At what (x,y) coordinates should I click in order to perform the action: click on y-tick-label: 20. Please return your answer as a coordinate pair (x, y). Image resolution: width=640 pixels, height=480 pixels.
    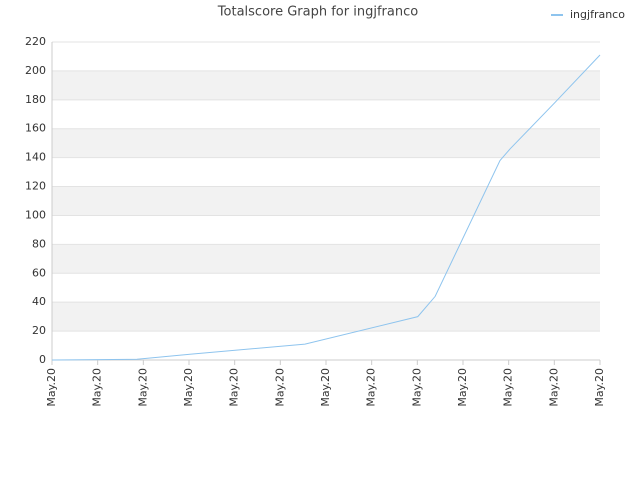
    Looking at the image, I should click on (39, 330).